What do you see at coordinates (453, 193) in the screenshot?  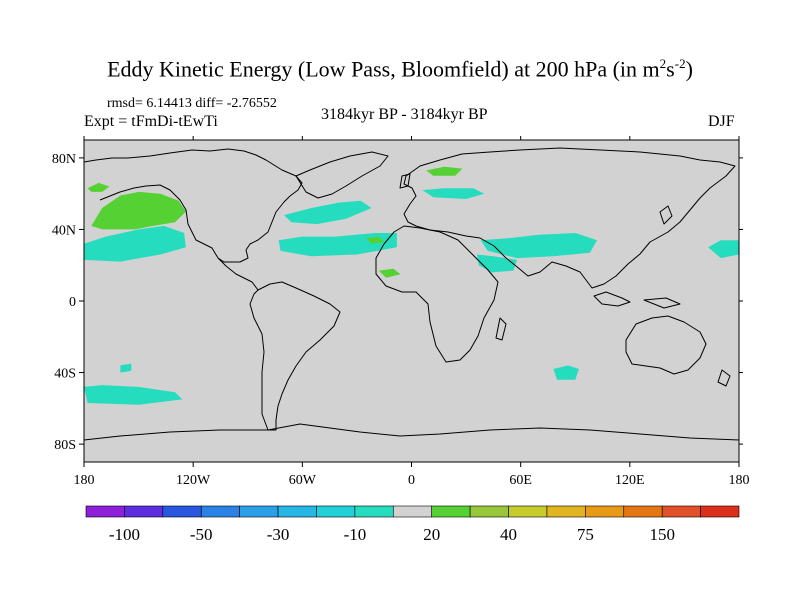 I see `region-europe-negative` at bounding box center [453, 193].